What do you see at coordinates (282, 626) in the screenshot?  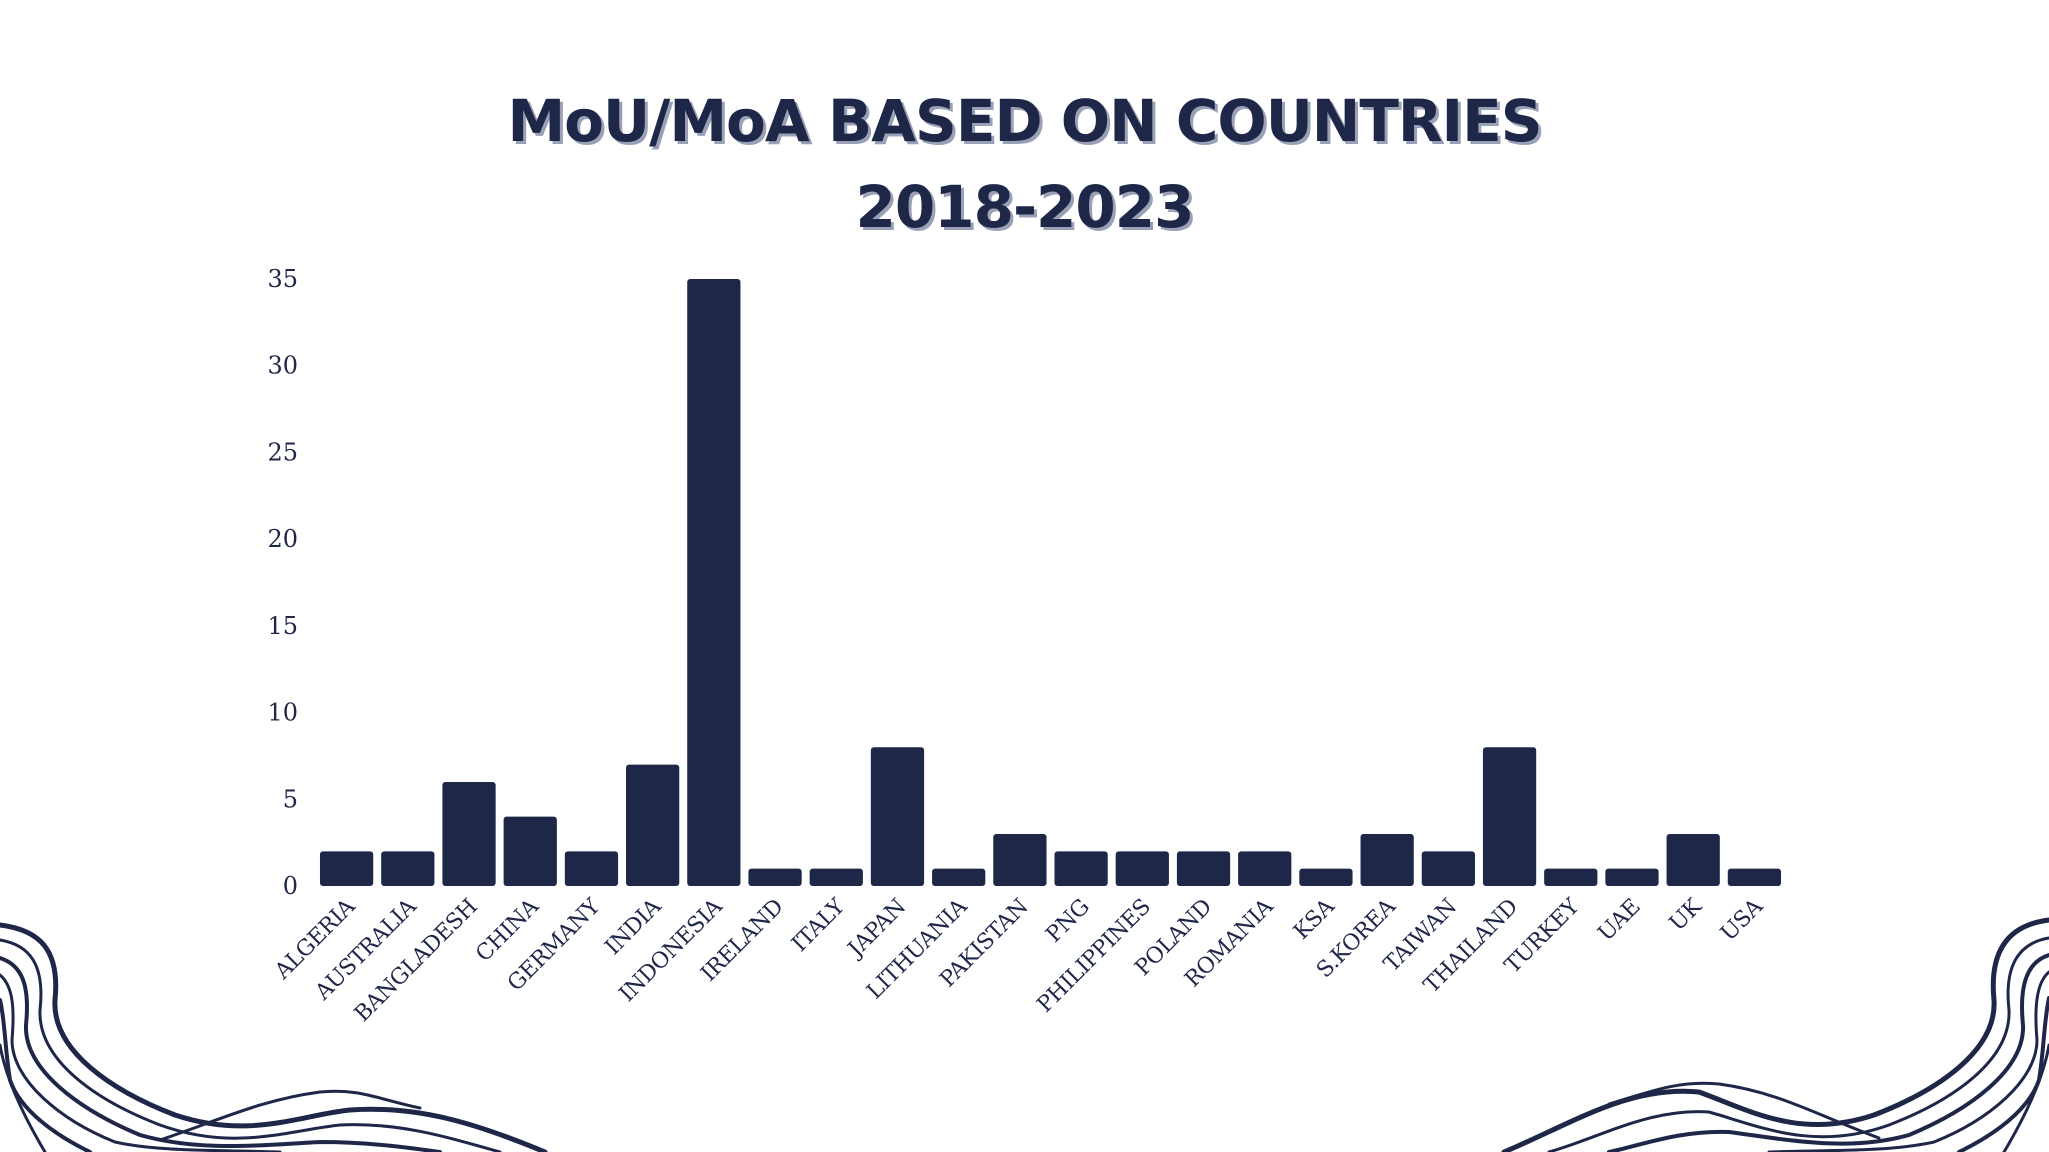 I see `y-tick-label: 15` at bounding box center [282, 626].